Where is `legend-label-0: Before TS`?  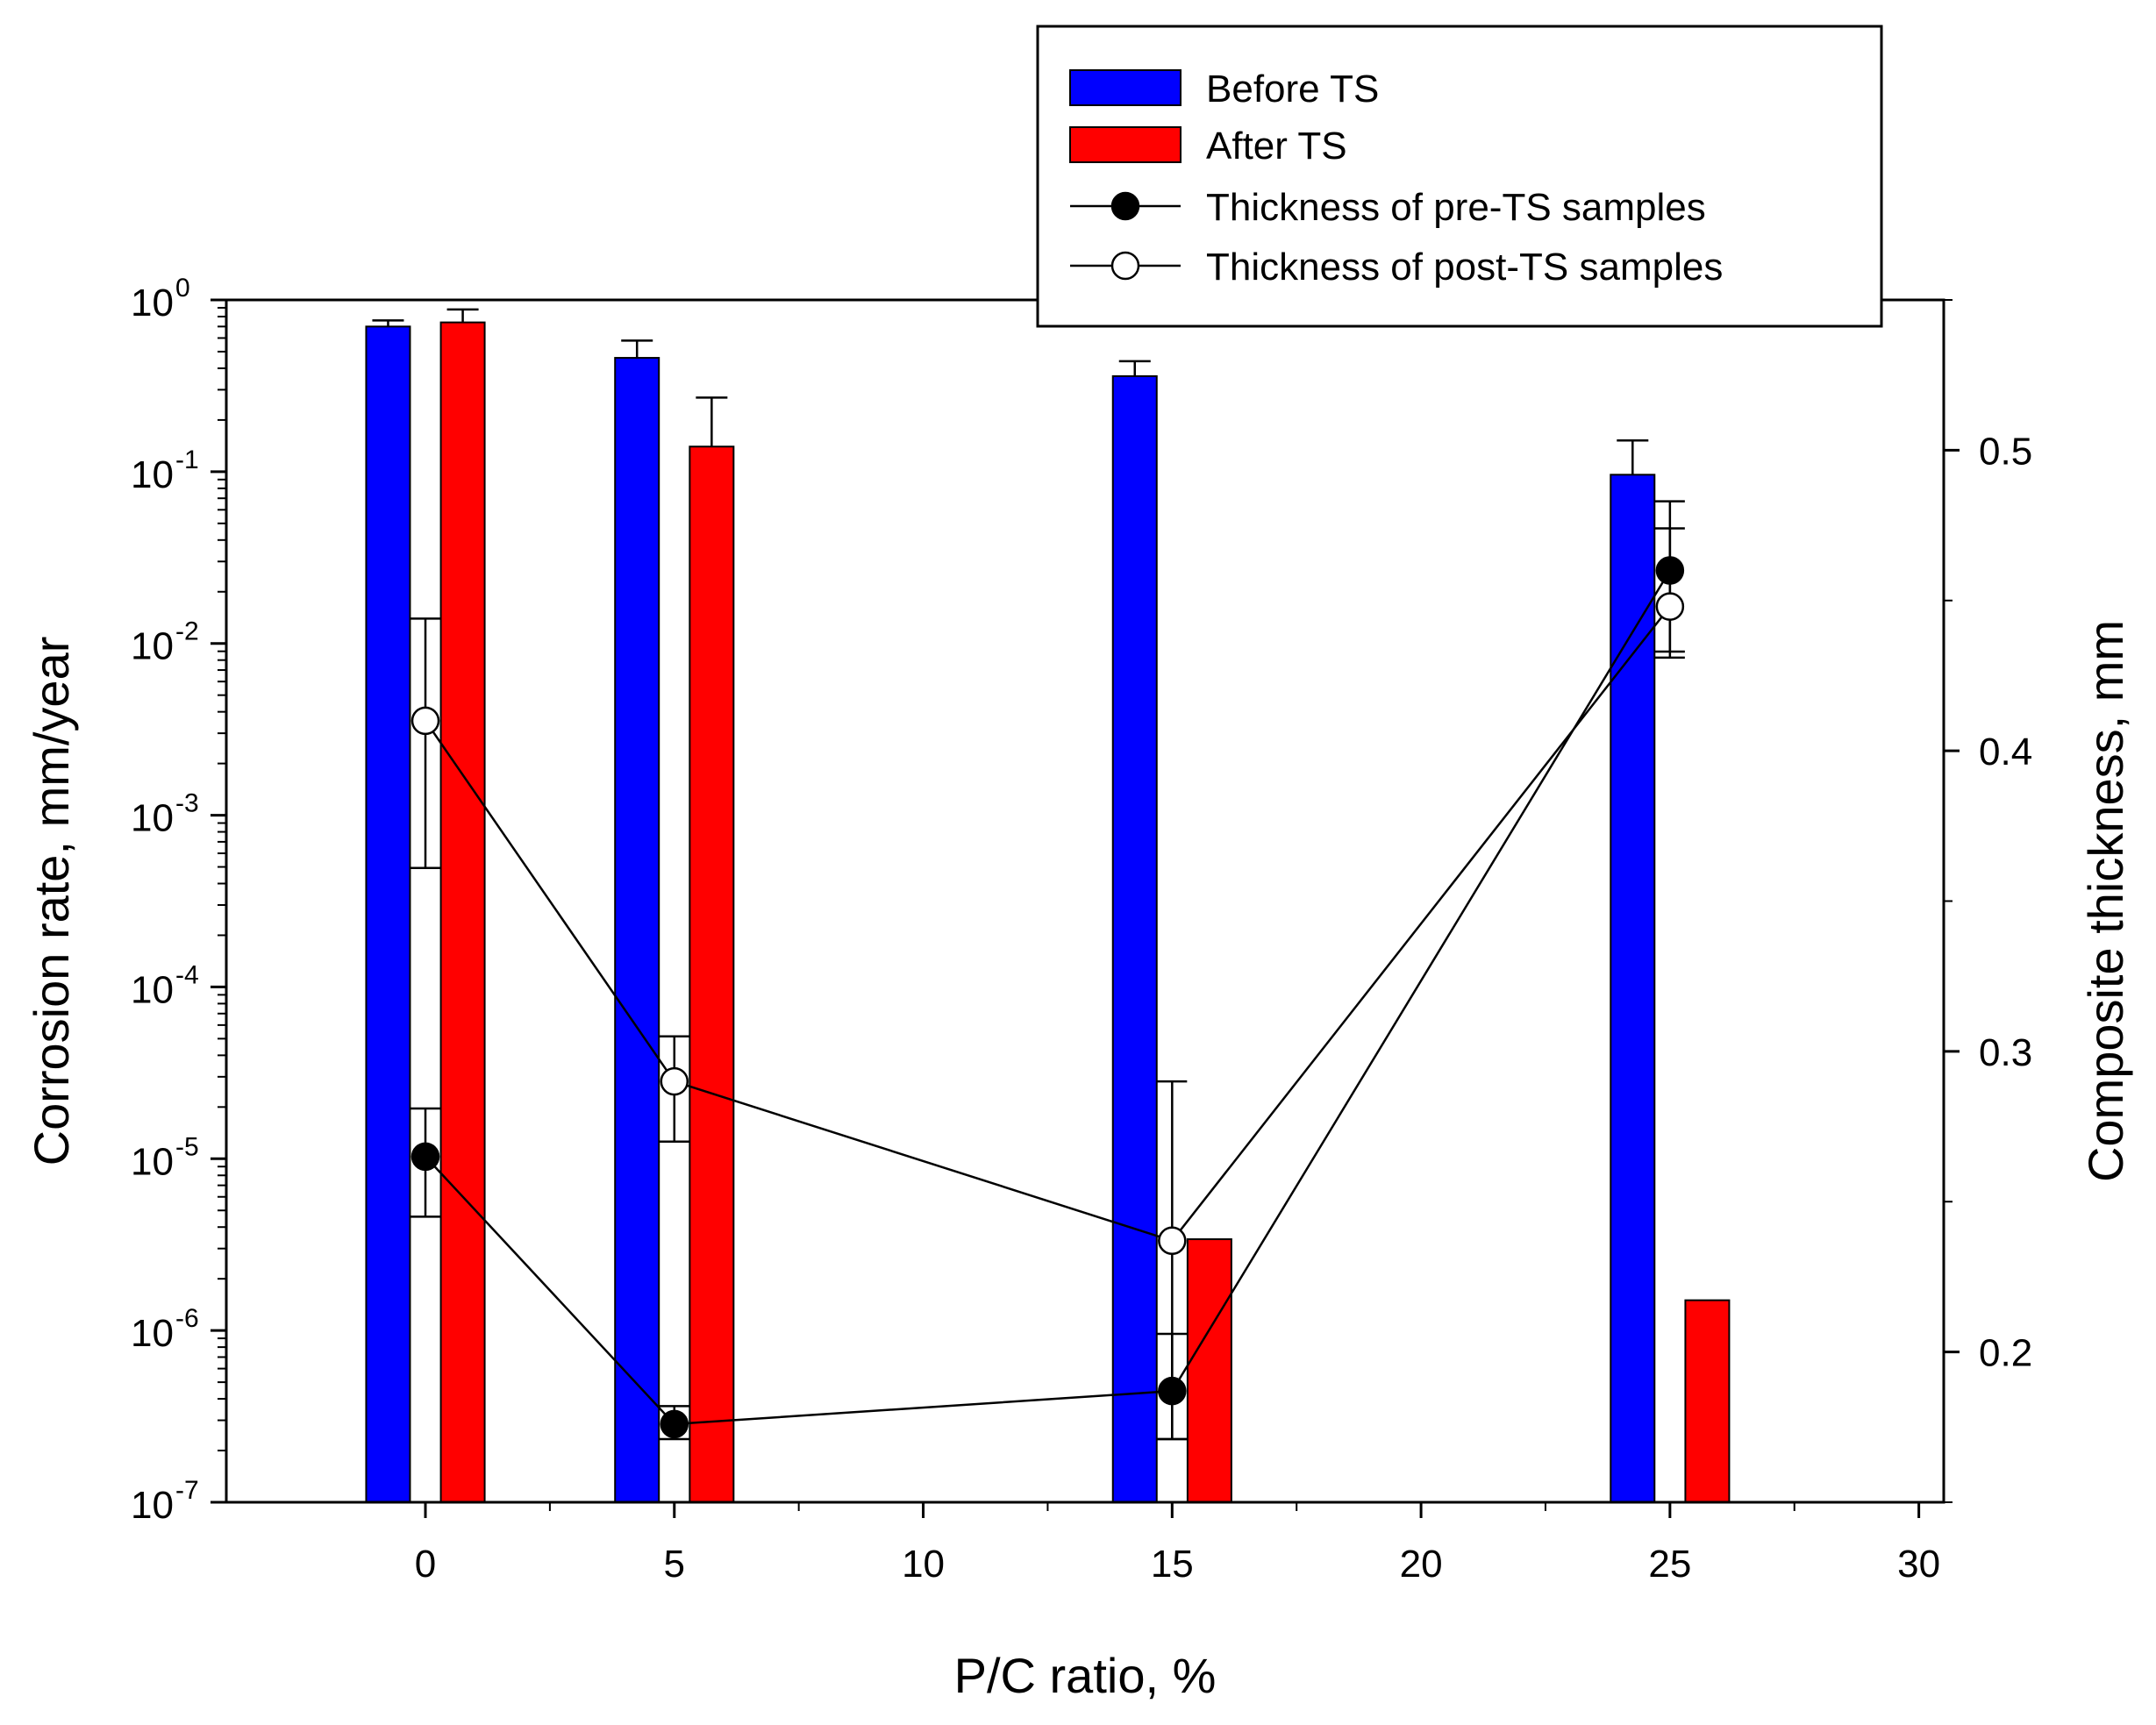
legend-label-0: Before TS is located at coordinates (1292, 89).